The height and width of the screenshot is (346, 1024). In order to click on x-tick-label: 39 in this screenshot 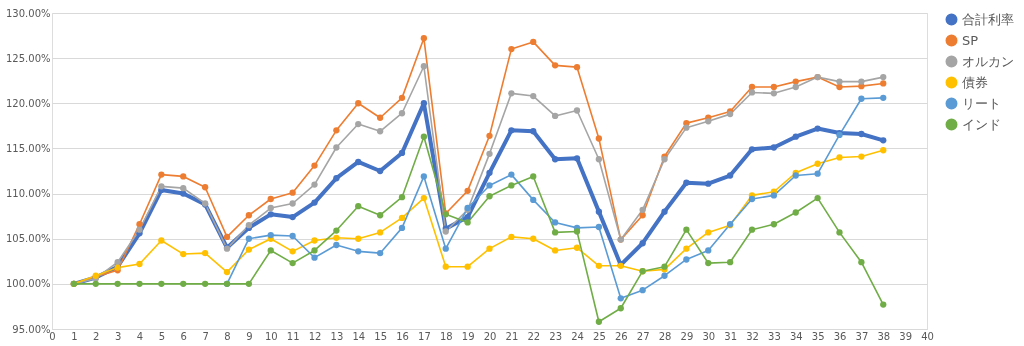, I will do `click(905, 336)`.